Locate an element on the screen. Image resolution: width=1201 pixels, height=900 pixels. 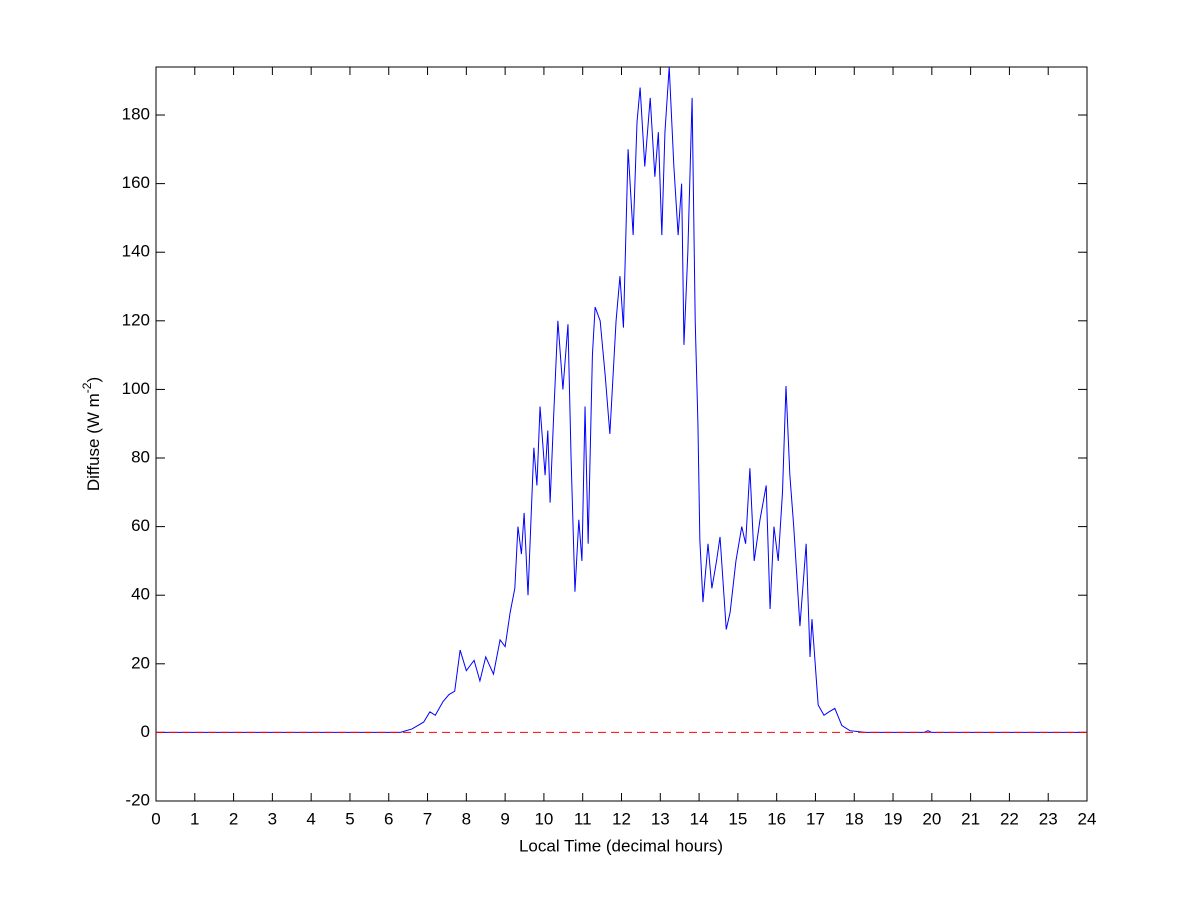
x-tick-label: 18 is located at coordinates (854, 818).